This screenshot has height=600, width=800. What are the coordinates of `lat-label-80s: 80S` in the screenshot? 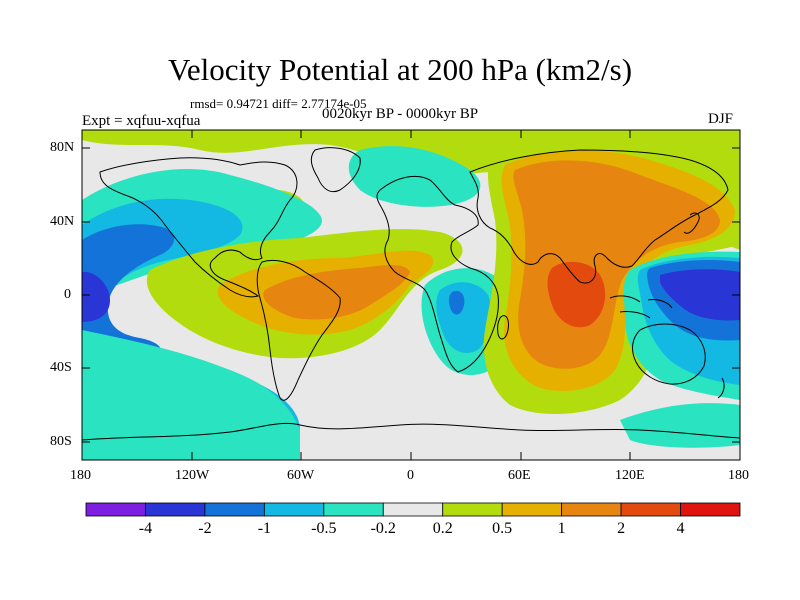 It's located at (61, 441).